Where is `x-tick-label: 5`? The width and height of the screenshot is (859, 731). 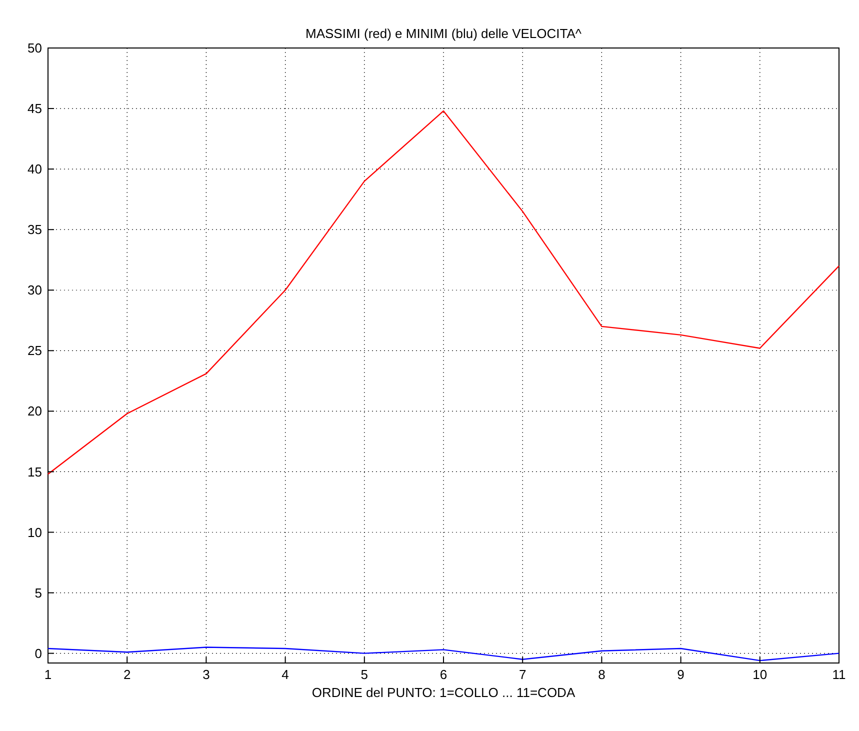
x-tick-label: 5 is located at coordinates (364, 674).